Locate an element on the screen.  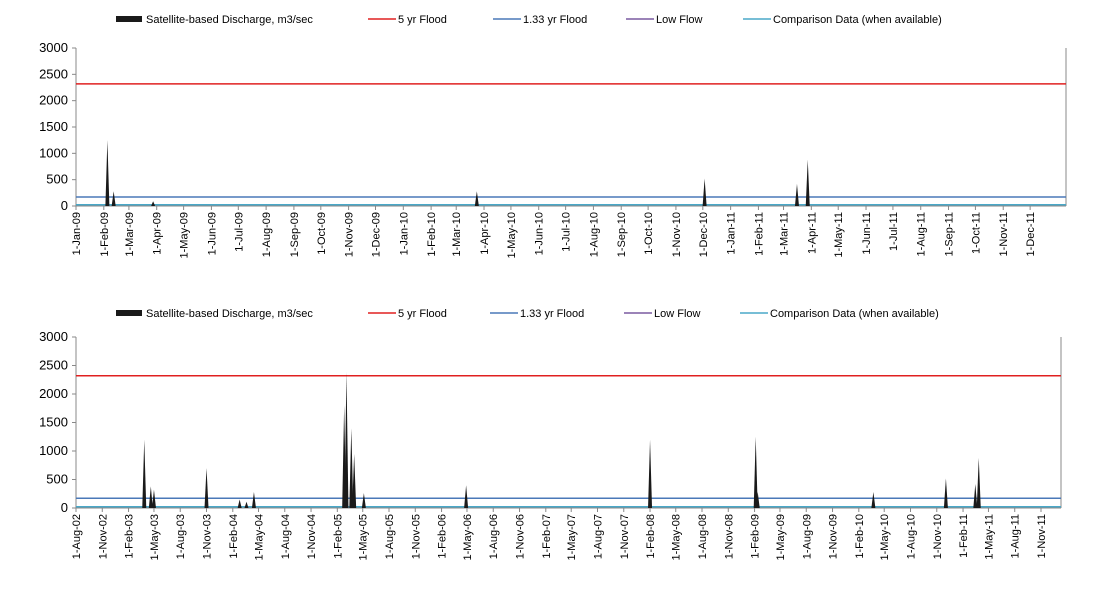
x-tick-label: 1-Aug-05 is located at coordinates (390, 536).